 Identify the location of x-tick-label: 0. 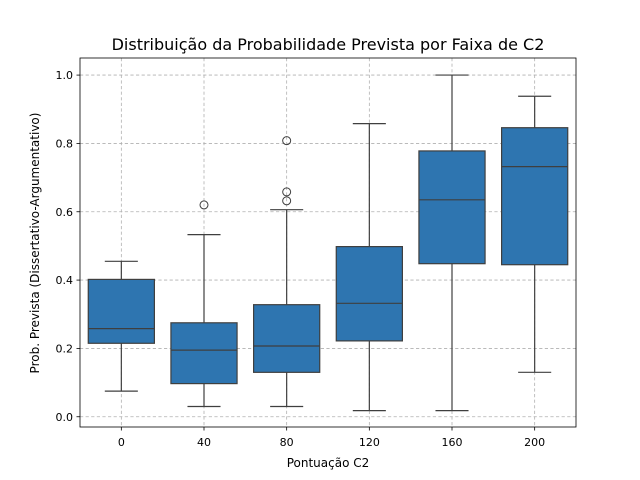
(121, 442).